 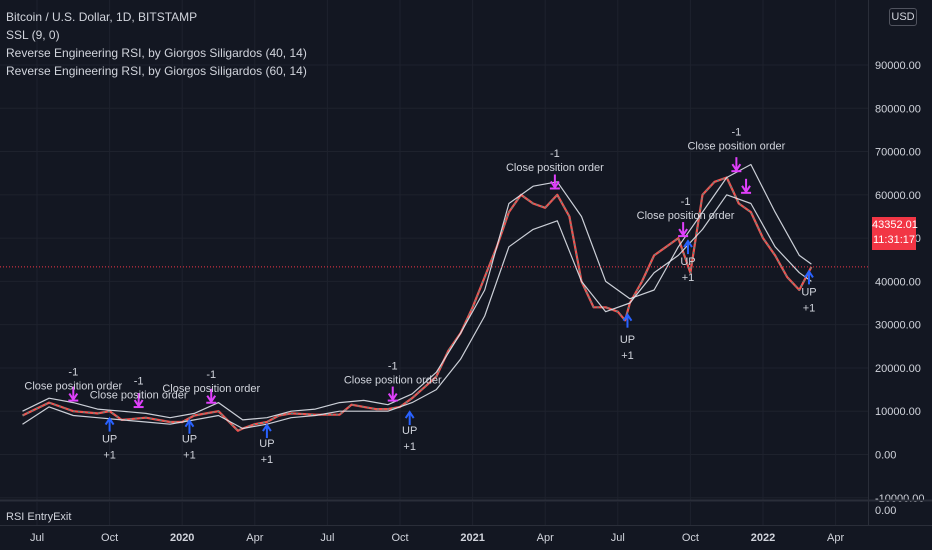 I want to click on last-price-tag: 43352.01 11:31:17, so click(x=895, y=233).